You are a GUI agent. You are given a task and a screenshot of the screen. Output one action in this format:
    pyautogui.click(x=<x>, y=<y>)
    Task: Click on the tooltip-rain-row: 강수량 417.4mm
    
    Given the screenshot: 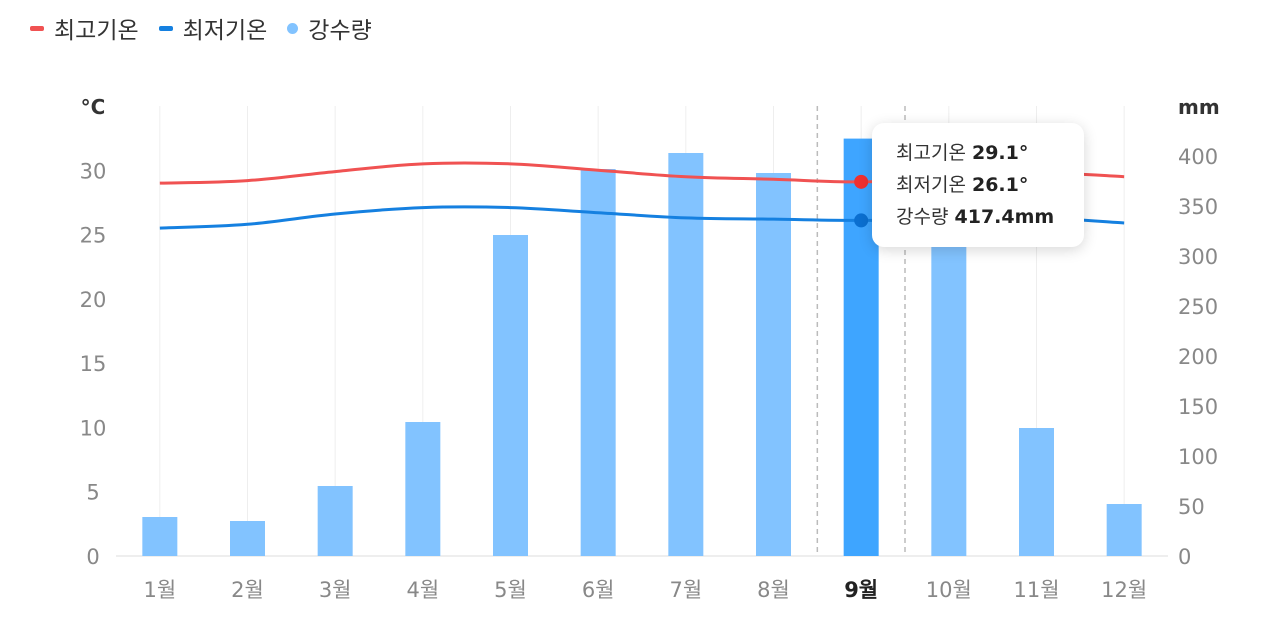 What is the action you would take?
    pyautogui.click(x=990, y=217)
    